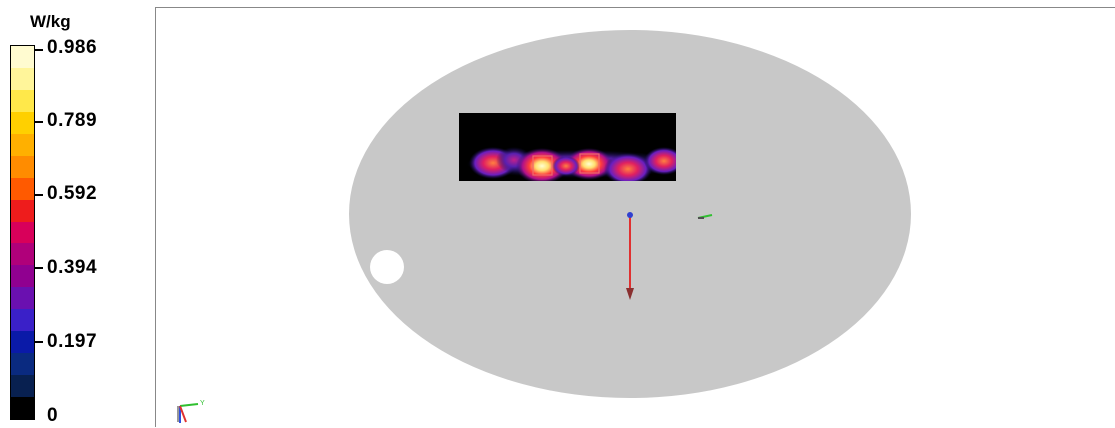 The image size is (1115, 428). I want to click on orientation-axes-icon: Y, so click(191, 411).